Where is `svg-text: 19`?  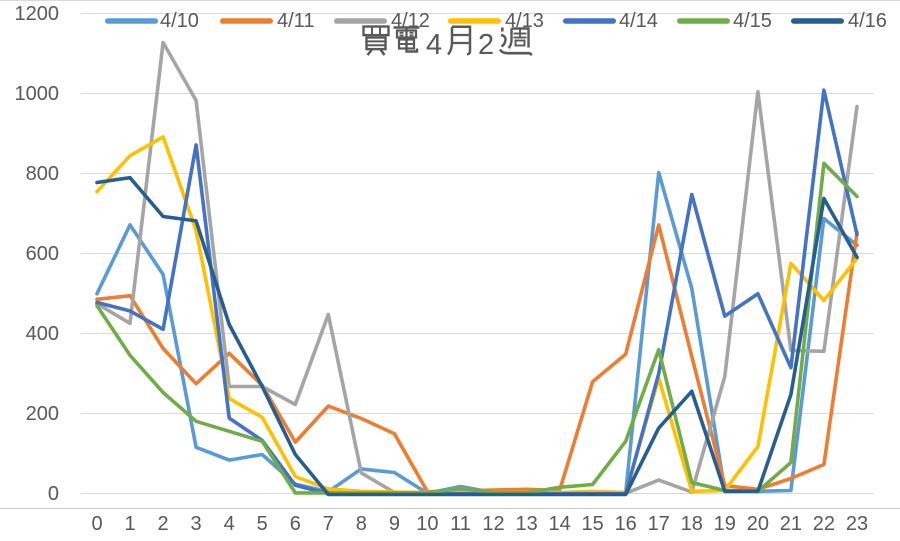 svg-text: 19 is located at coordinates (725, 524).